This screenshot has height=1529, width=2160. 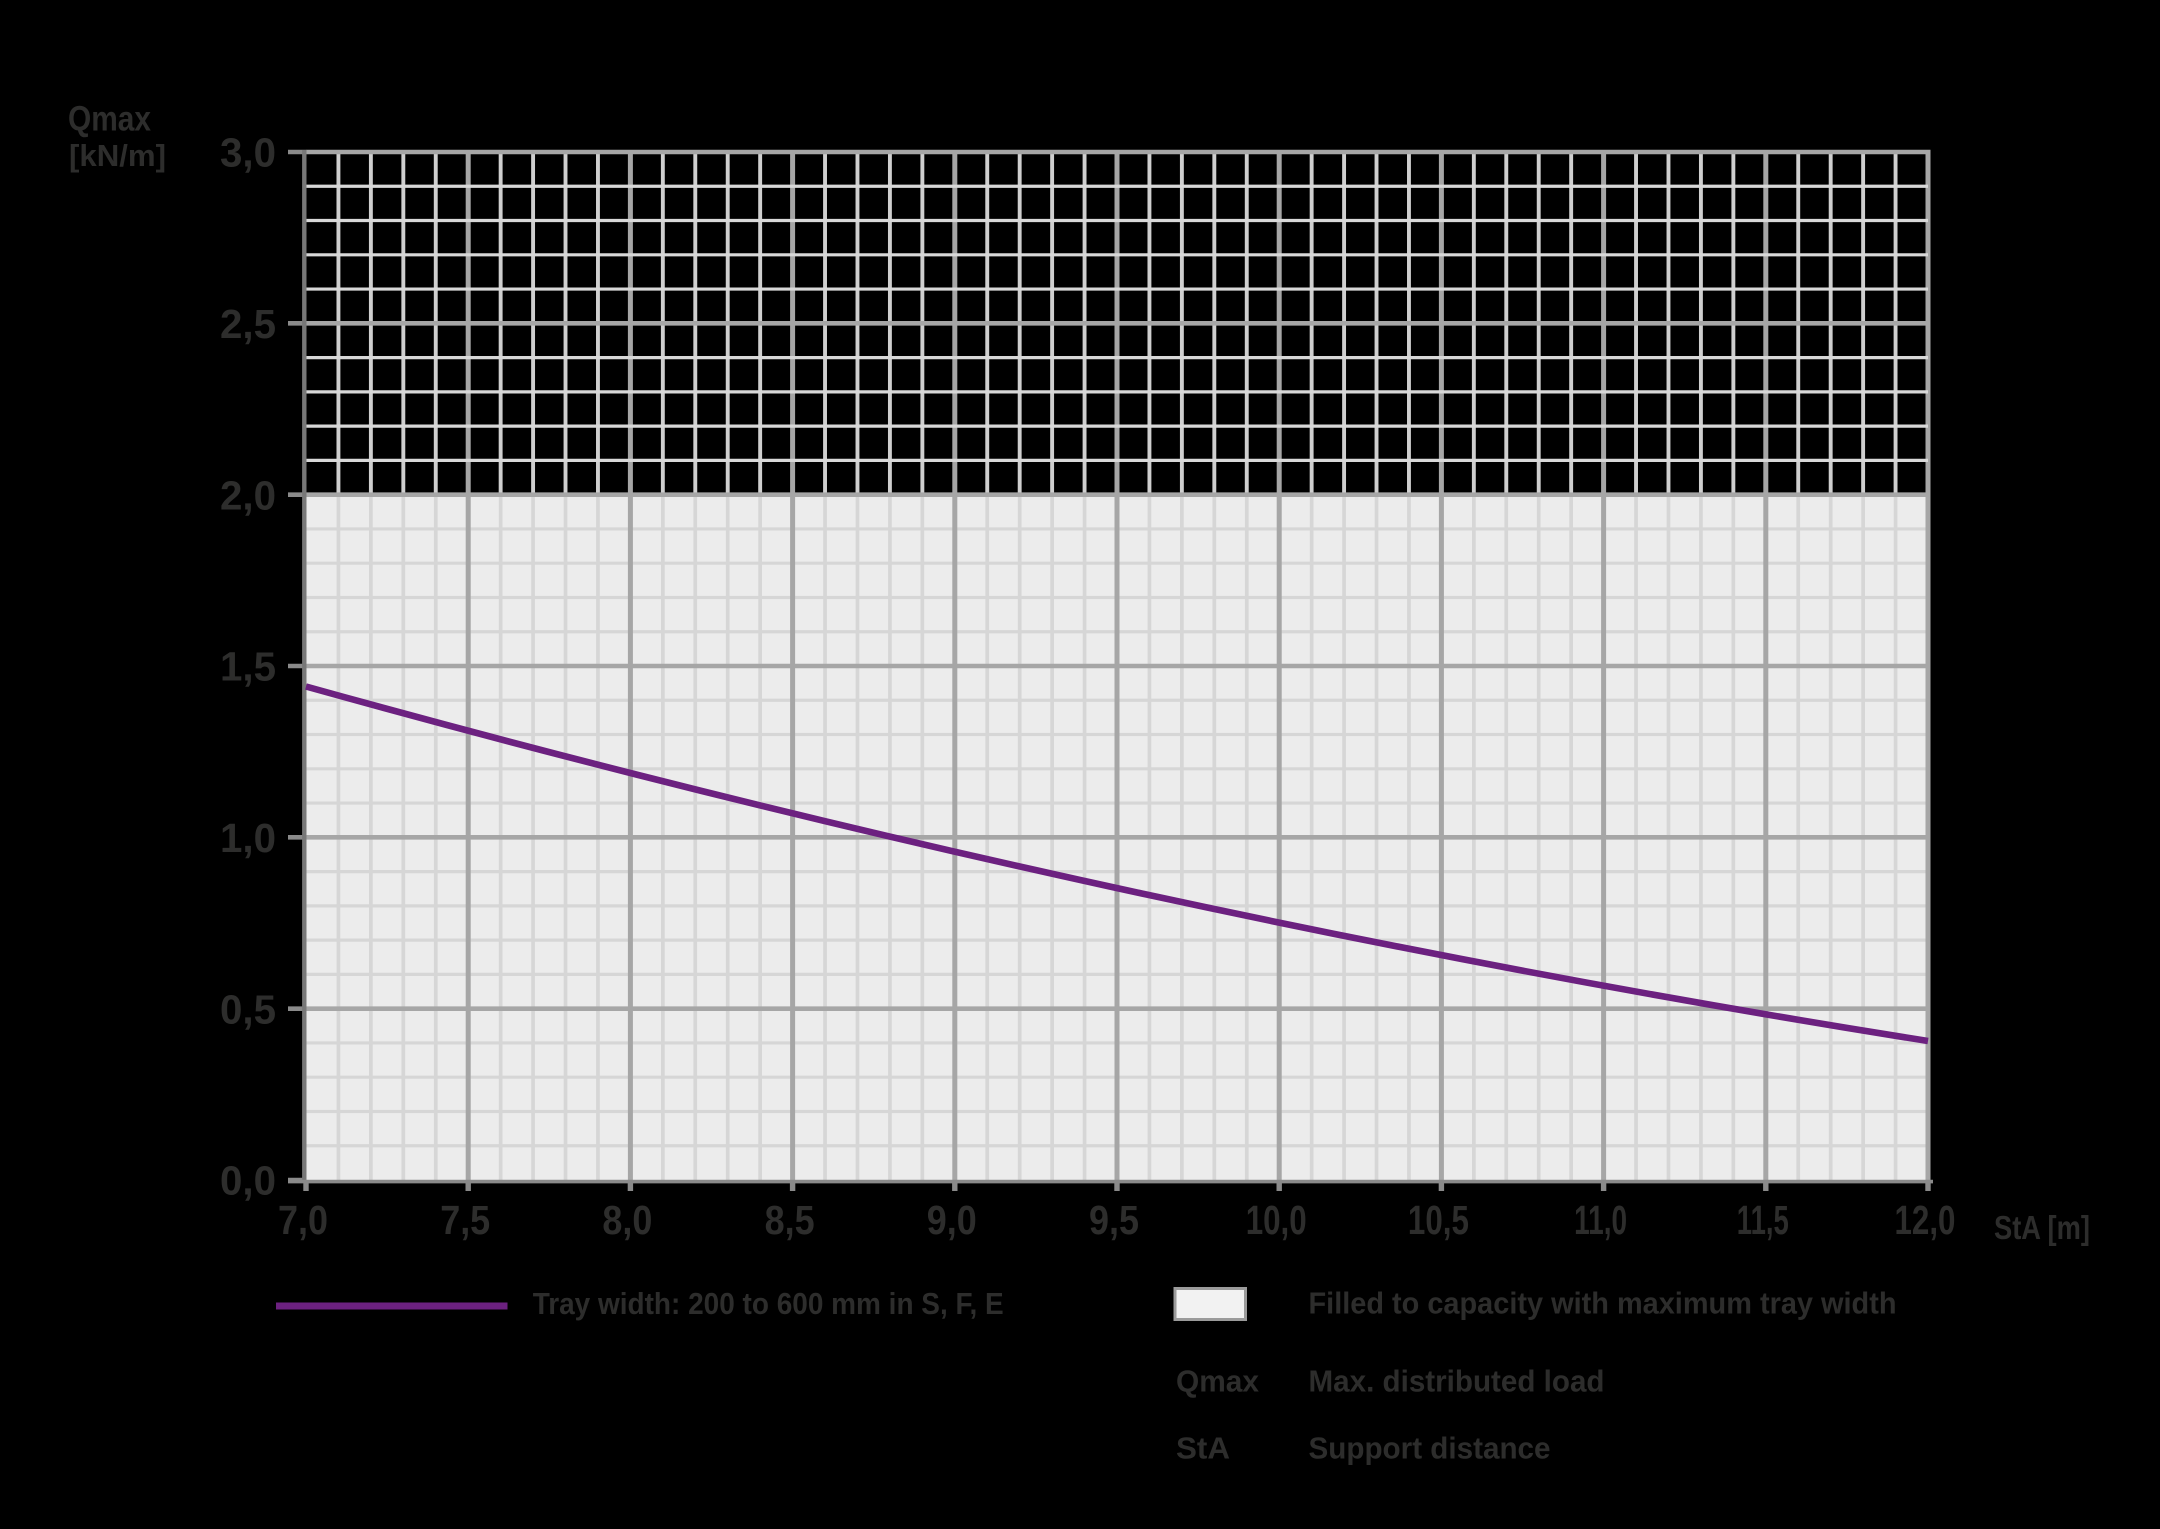 What do you see at coordinates (1925, 1220) in the screenshot?
I see `svg-text: 12,0` at bounding box center [1925, 1220].